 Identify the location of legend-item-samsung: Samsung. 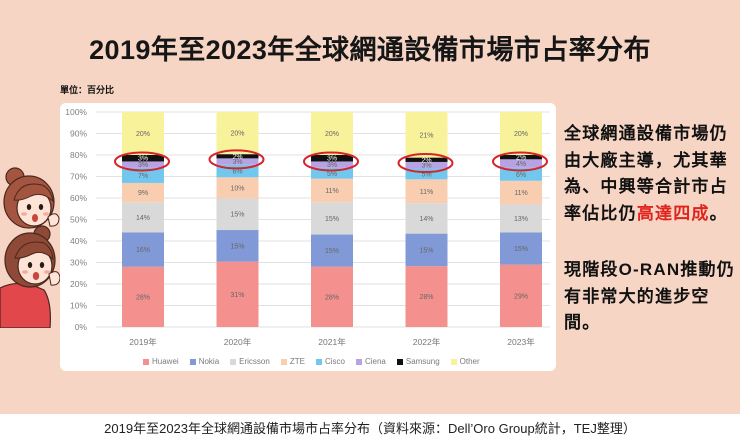
(418, 362).